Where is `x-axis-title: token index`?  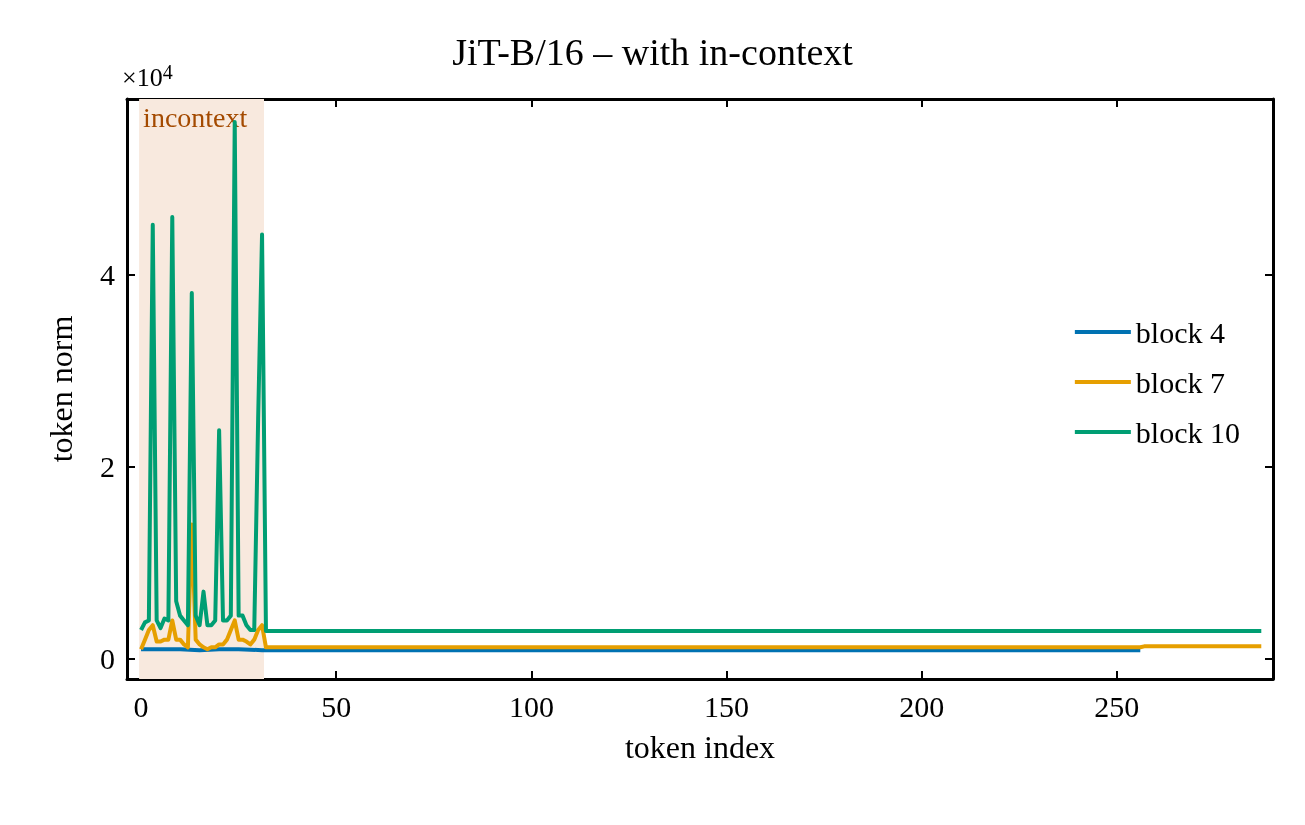 x-axis-title: token index is located at coordinates (700, 747).